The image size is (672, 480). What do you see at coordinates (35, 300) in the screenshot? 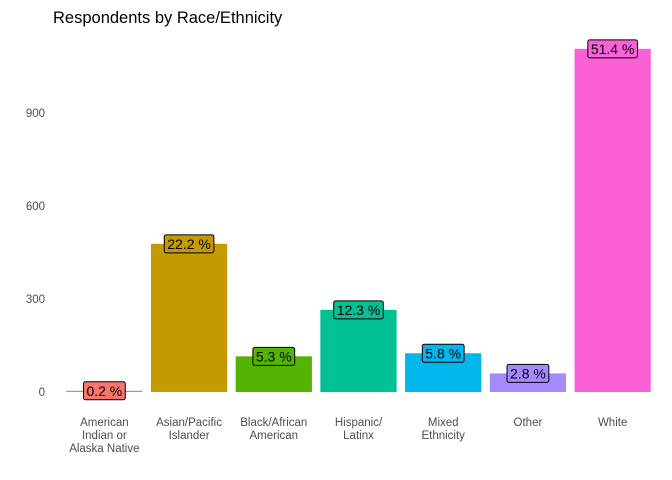
I see `y-tick-label: 300` at bounding box center [35, 300].